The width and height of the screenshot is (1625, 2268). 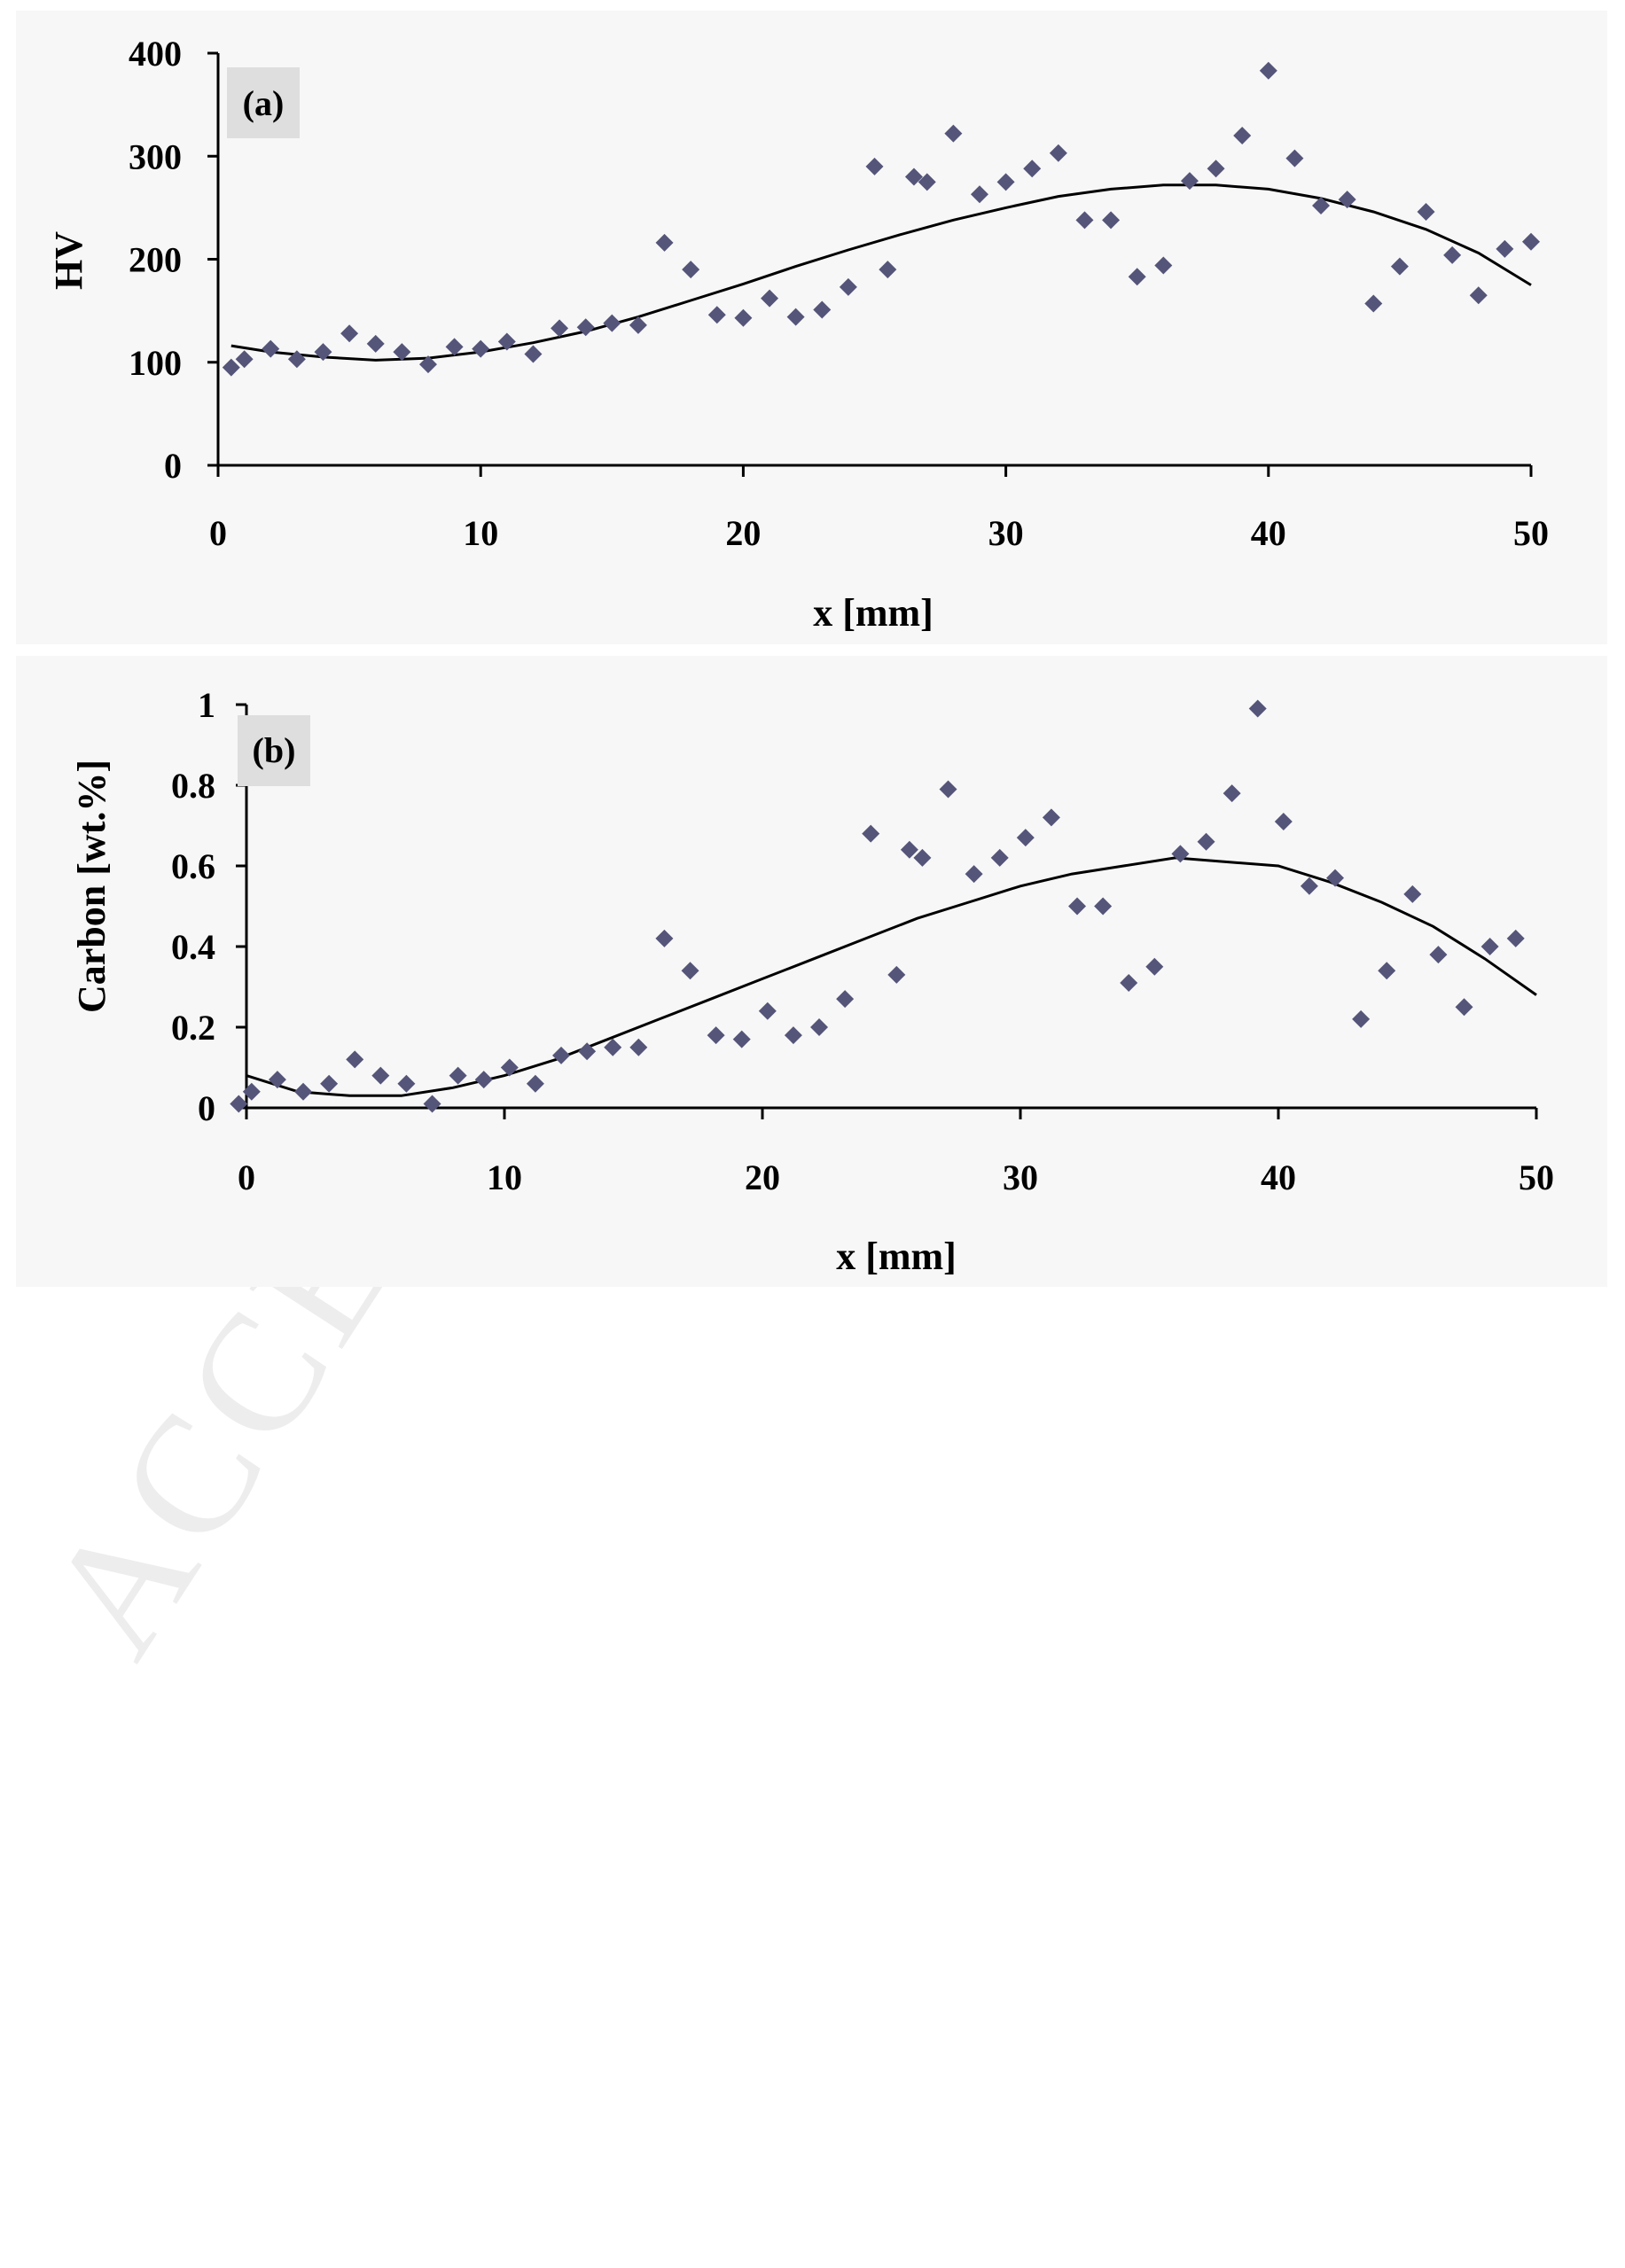 What do you see at coordinates (891, 977) in the screenshot?
I see `trend-line` at bounding box center [891, 977].